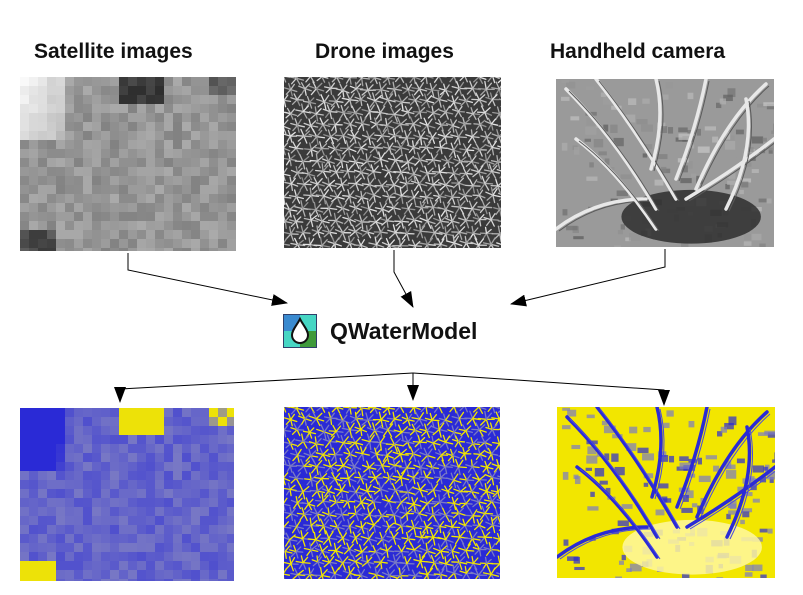  I want to click on model-block: QWaterModel, so click(380, 331).